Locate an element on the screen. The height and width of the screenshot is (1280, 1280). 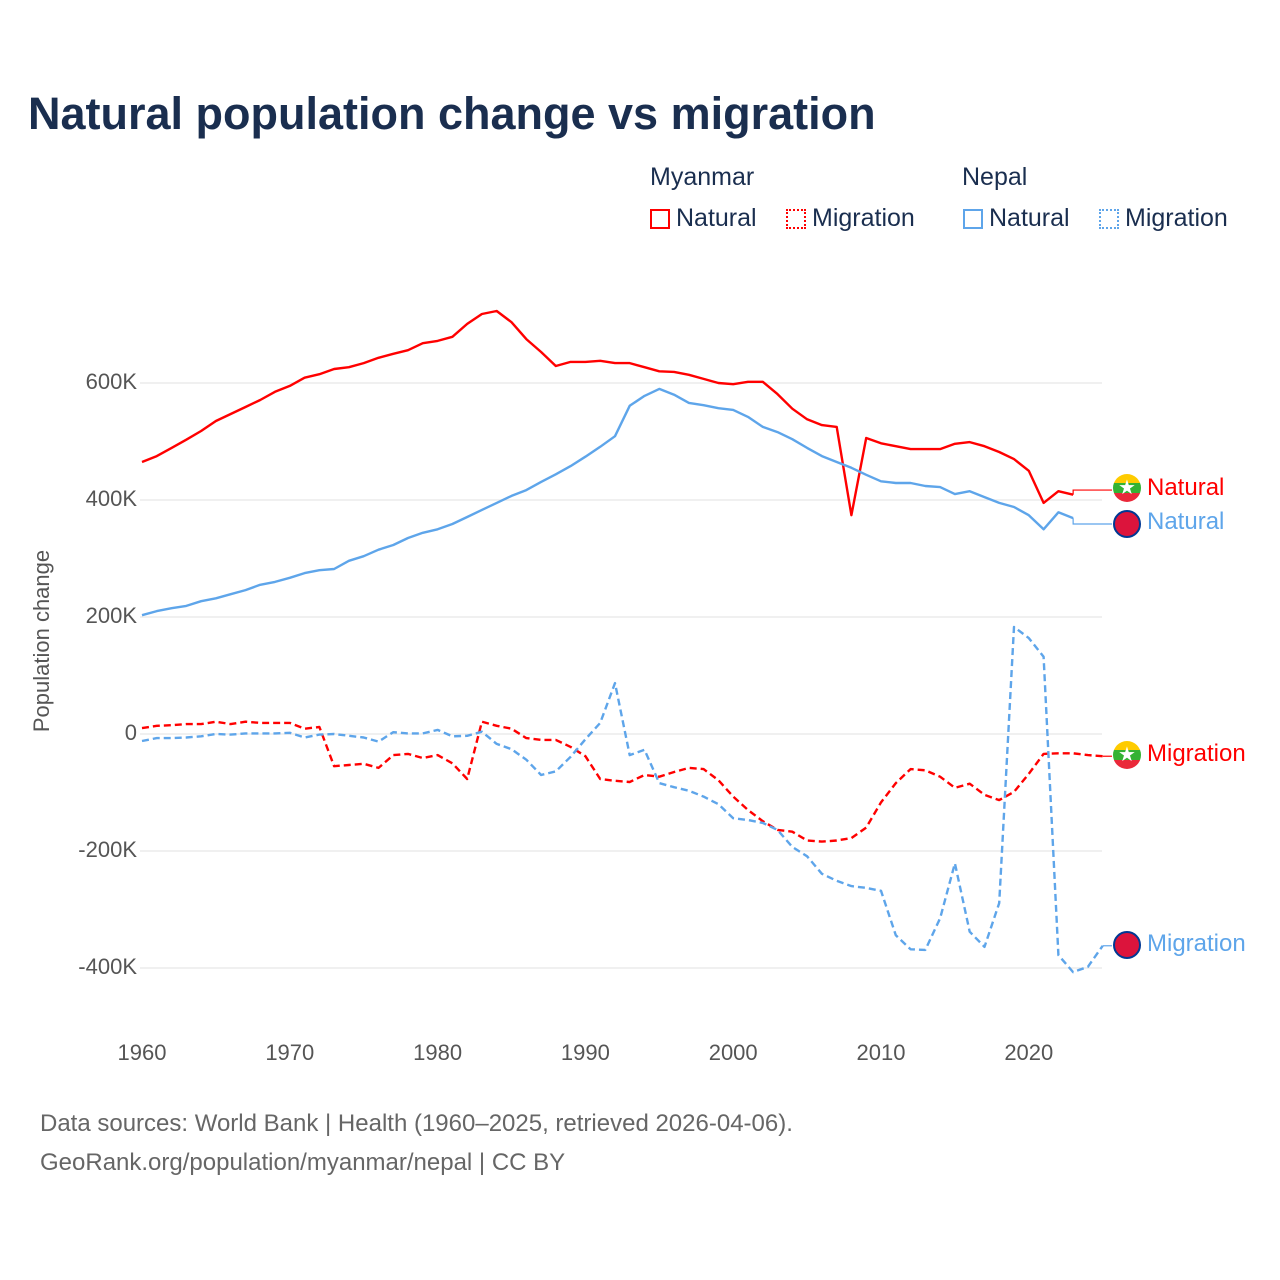
legend-swatch-dotted-red is located at coordinates (796, 218).